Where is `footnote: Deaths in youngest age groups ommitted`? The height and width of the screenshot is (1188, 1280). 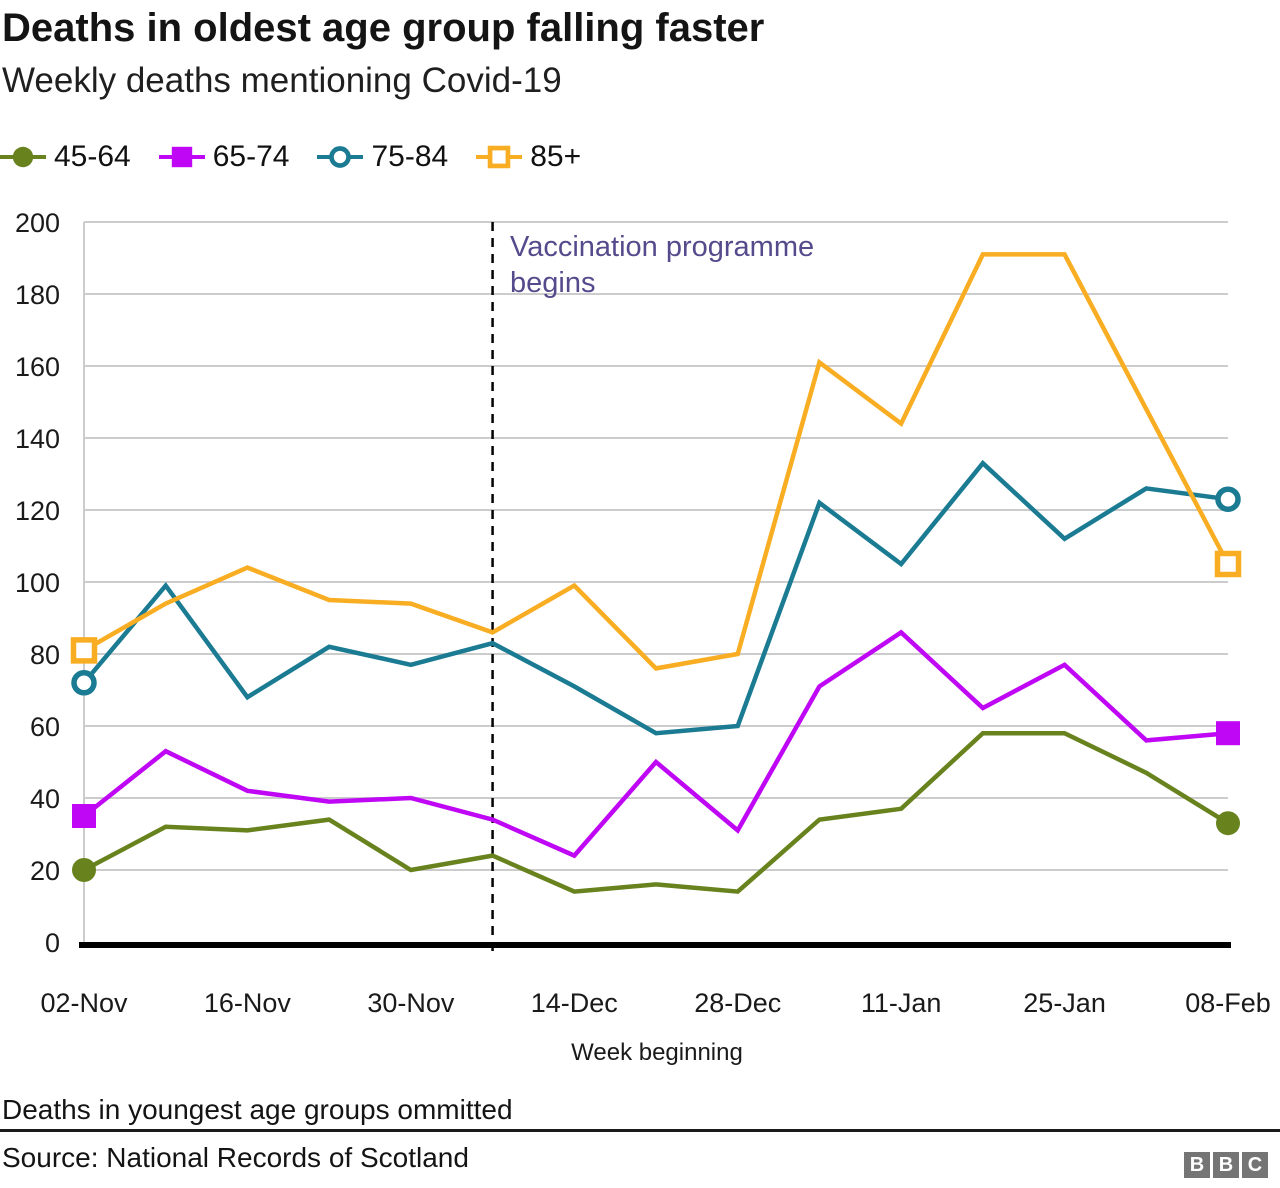 footnote: Deaths in youngest age groups ommitted is located at coordinates (257, 1109).